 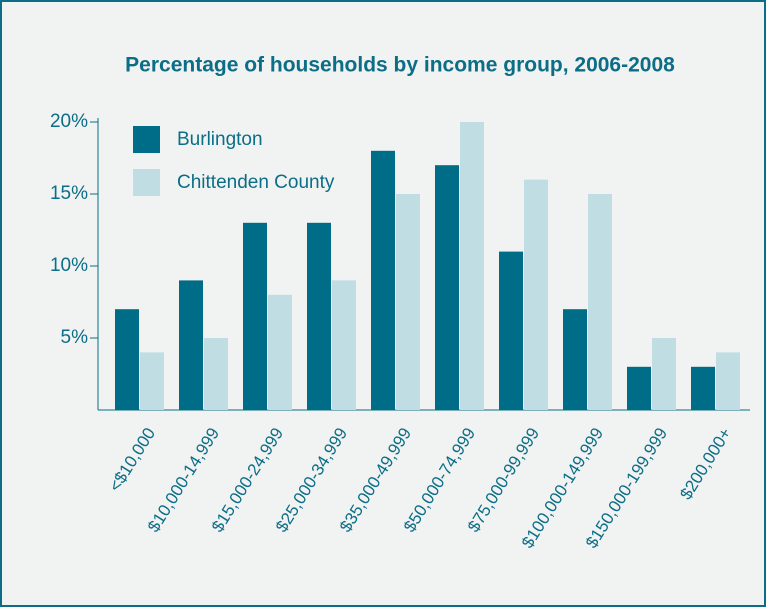 I want to click on y-tick-label: 15%, so click(x=69, y=193).